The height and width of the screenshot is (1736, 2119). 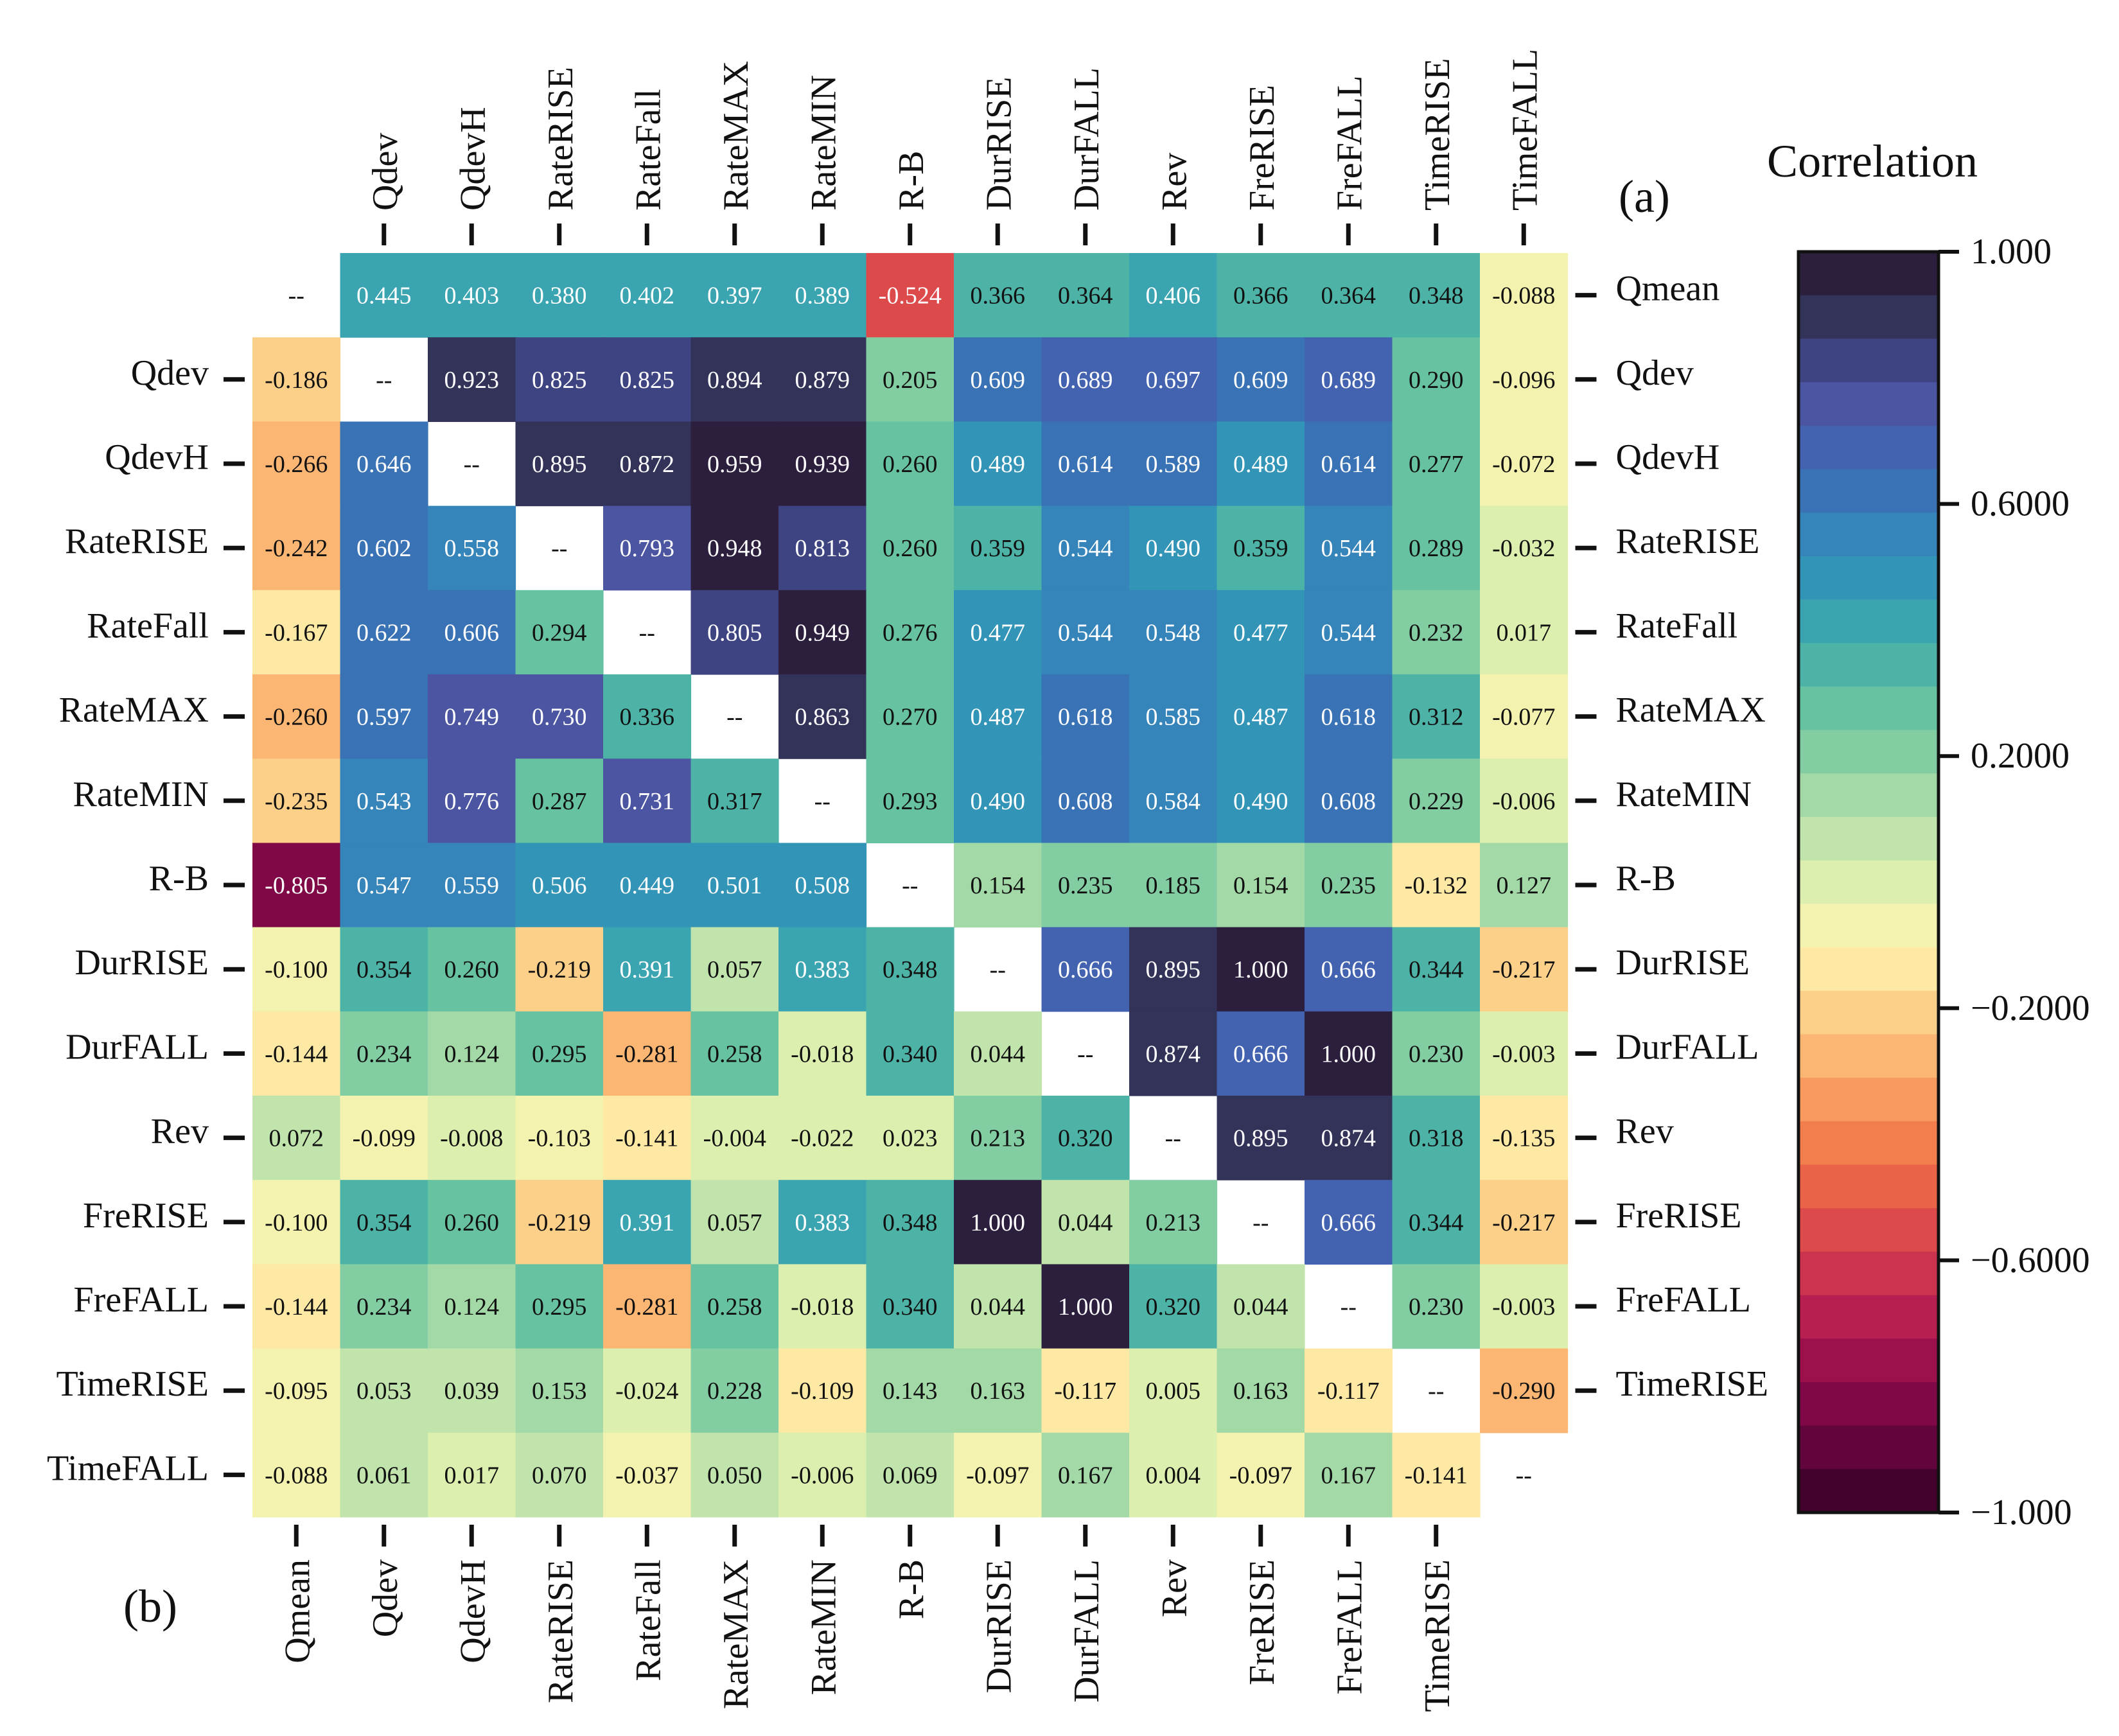 I want to click on cell-value-label: -0.186, so click(x=296, y=380).